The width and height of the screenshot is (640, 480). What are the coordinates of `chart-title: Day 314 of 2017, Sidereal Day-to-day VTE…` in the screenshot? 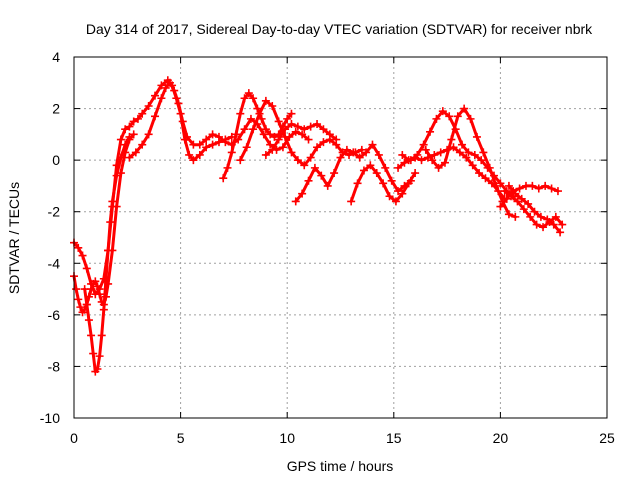 It's located at (339, 29).